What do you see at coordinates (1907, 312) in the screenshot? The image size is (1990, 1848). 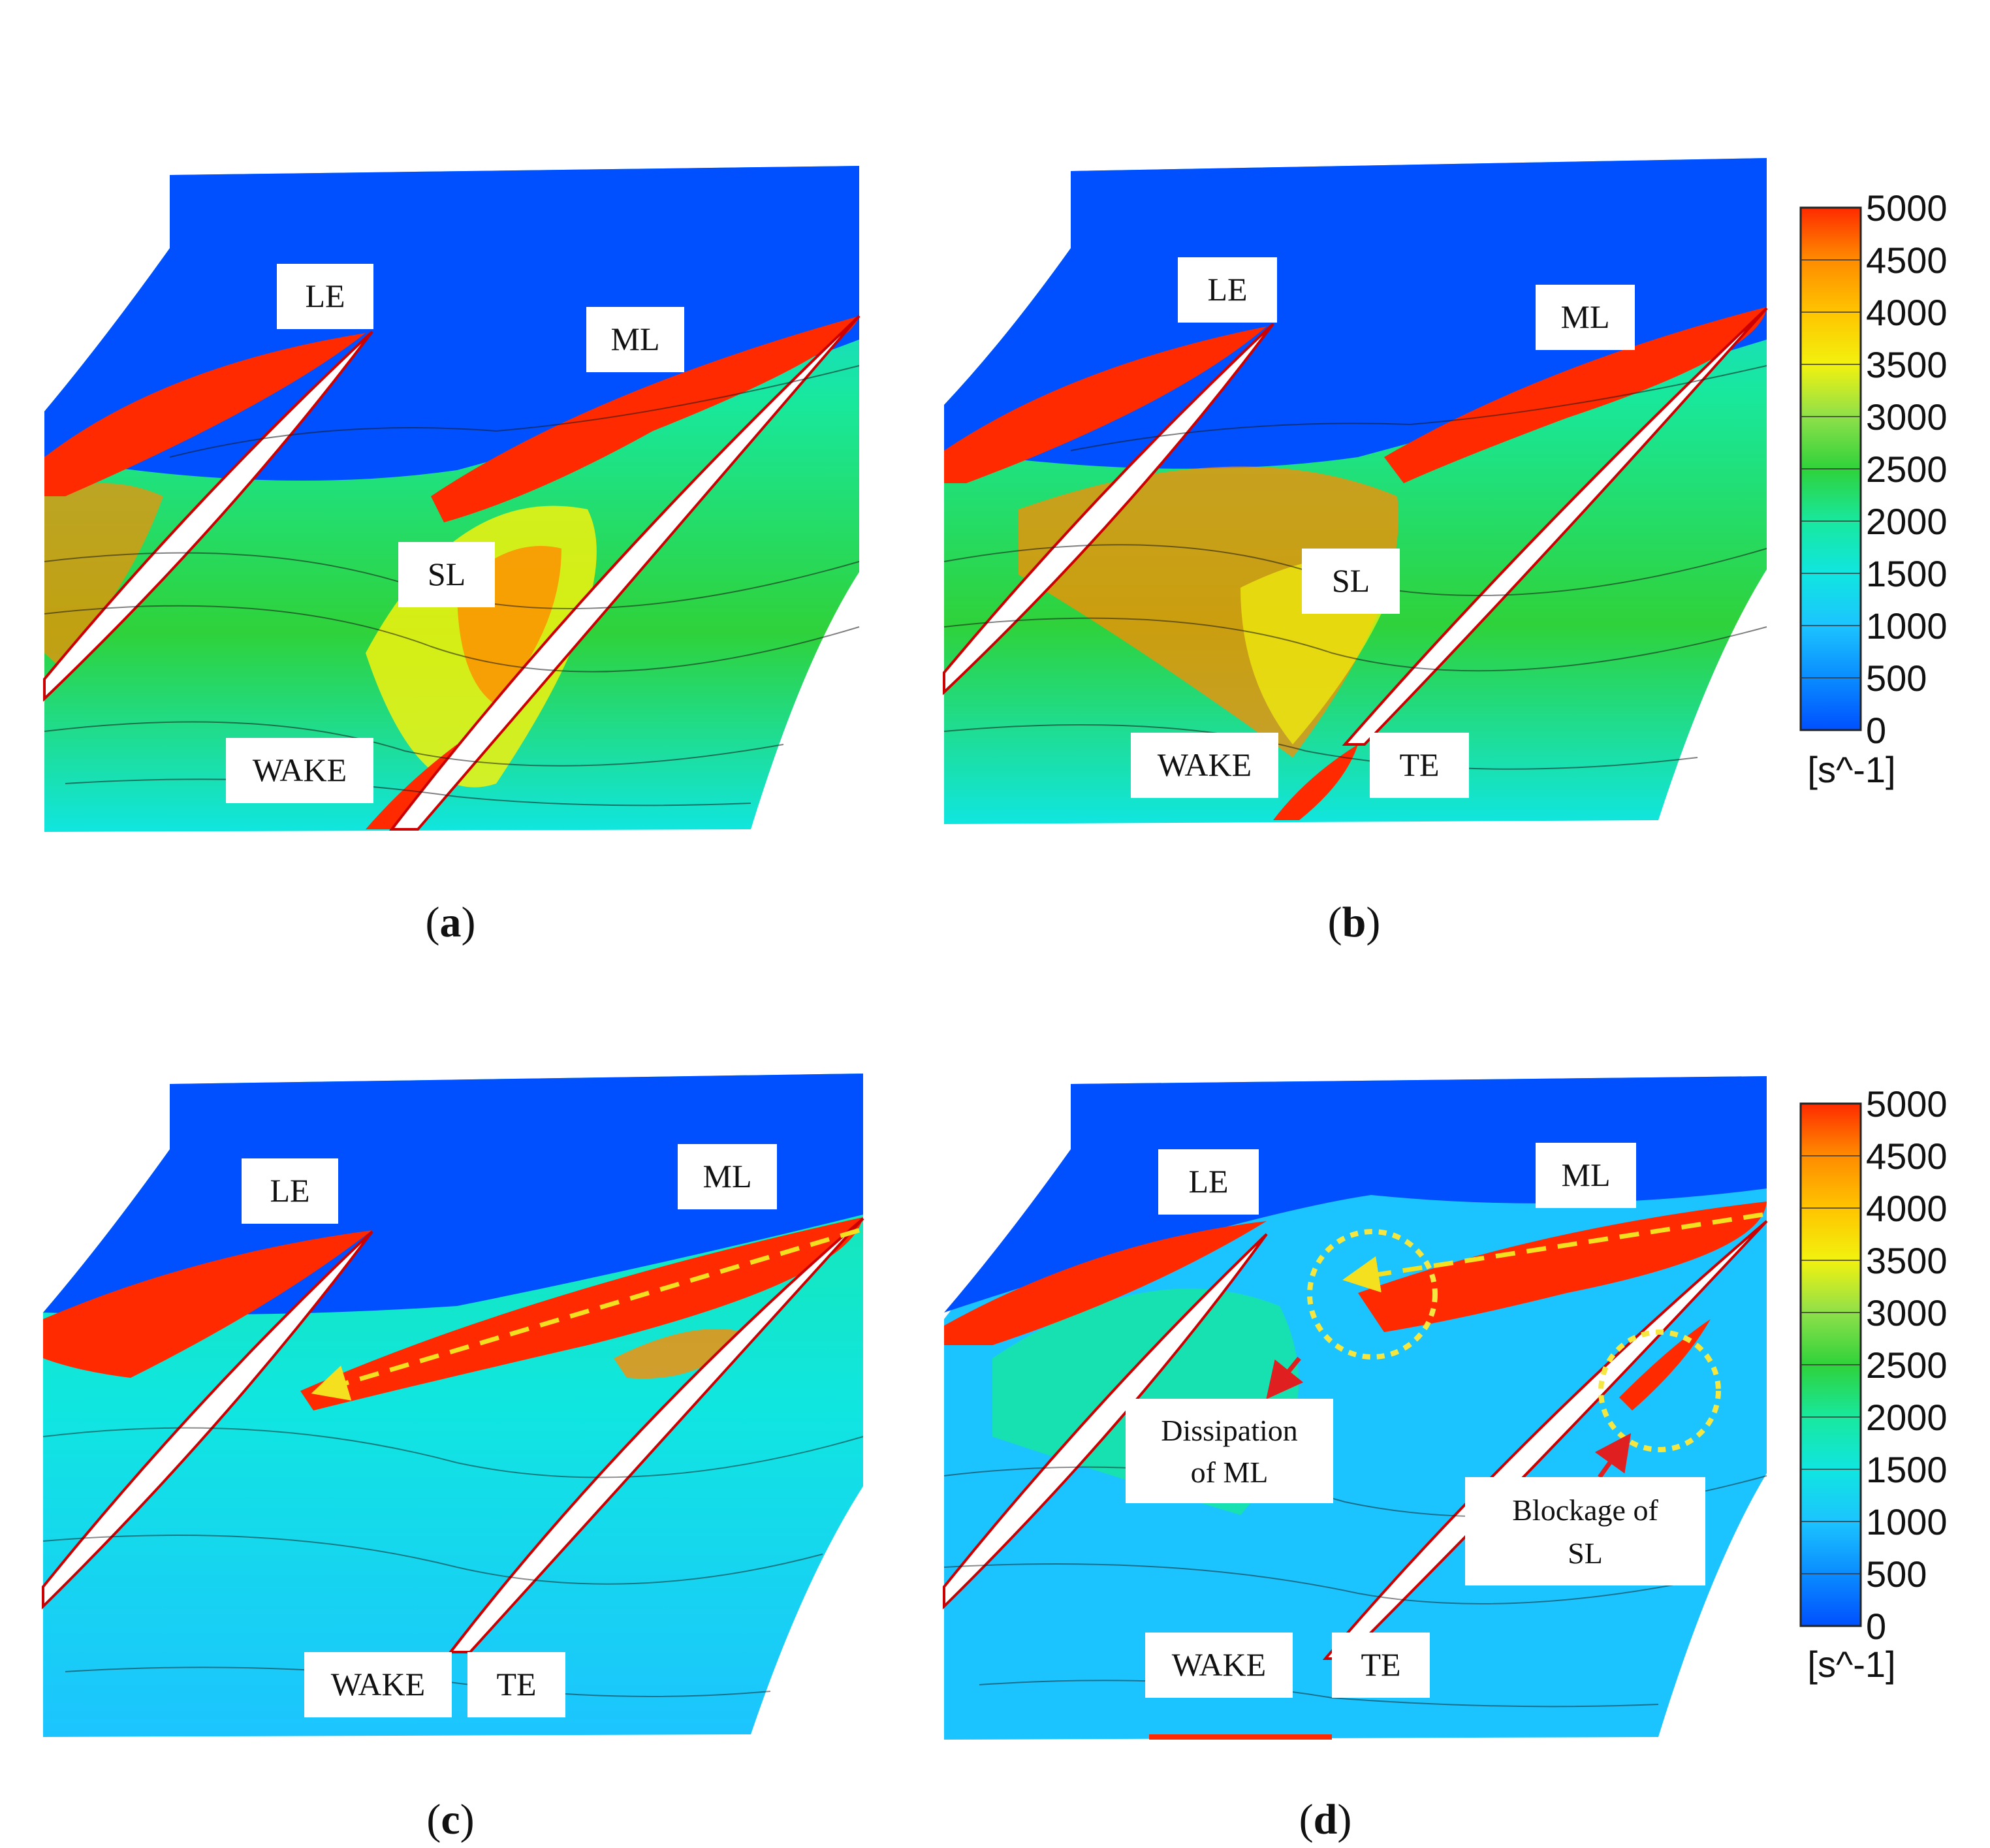 I see `colorbar-top-tick-label: 4000` at bounding box center [1907, 312].